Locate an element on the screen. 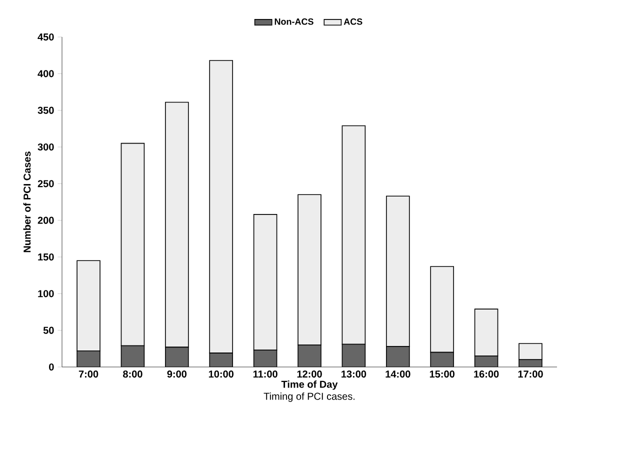 Image resolution: width=625 pixels, height=465 pixels. y-tick-label: 250 is located at coordinates (46, 184).